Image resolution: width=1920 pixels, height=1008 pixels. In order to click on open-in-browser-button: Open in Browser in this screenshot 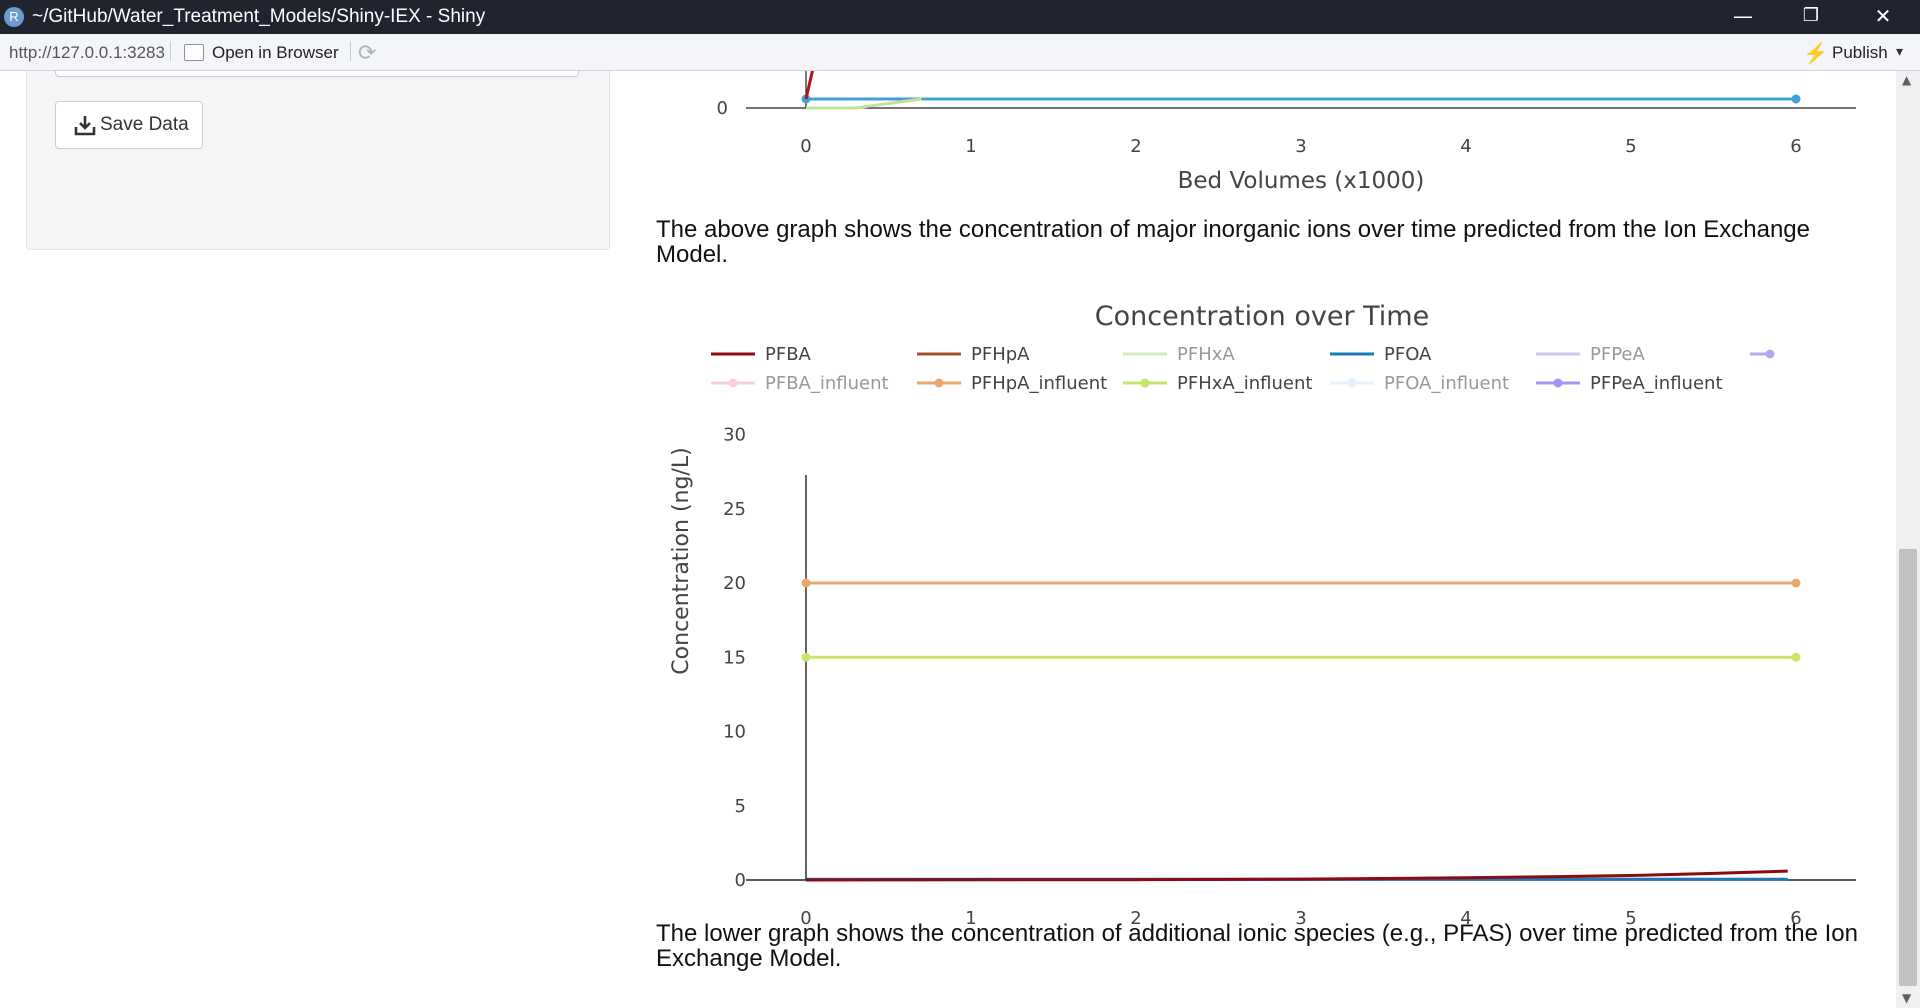, I will do `click(275, 52)`.